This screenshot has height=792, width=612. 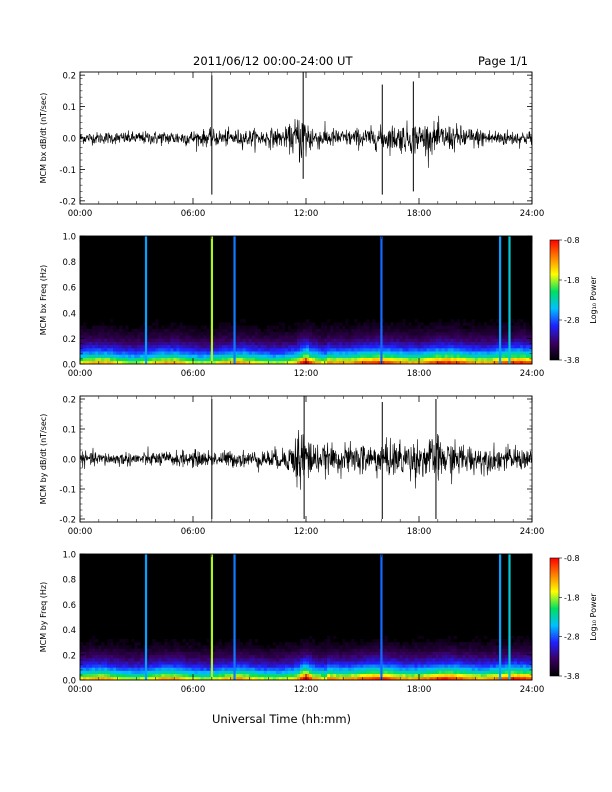 What do you see at coordinates (306, 133) in the screenshot?
I see `panel-1-timeseries` at bounding box center [306, 133].